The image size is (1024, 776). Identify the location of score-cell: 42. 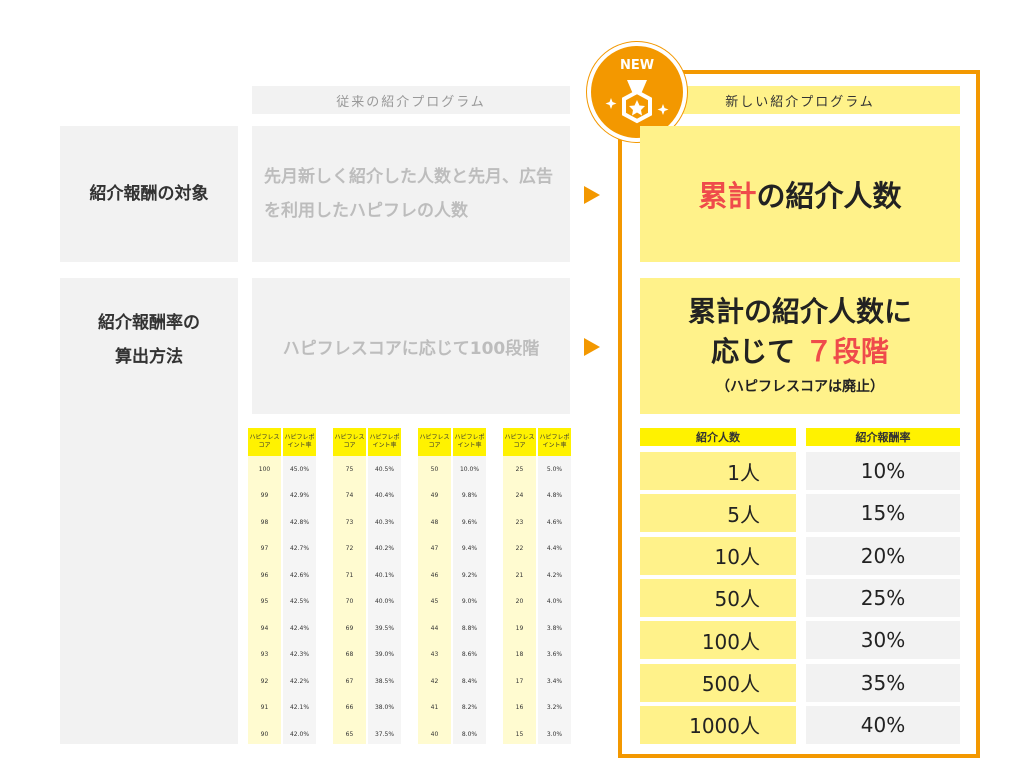
(434, 681).